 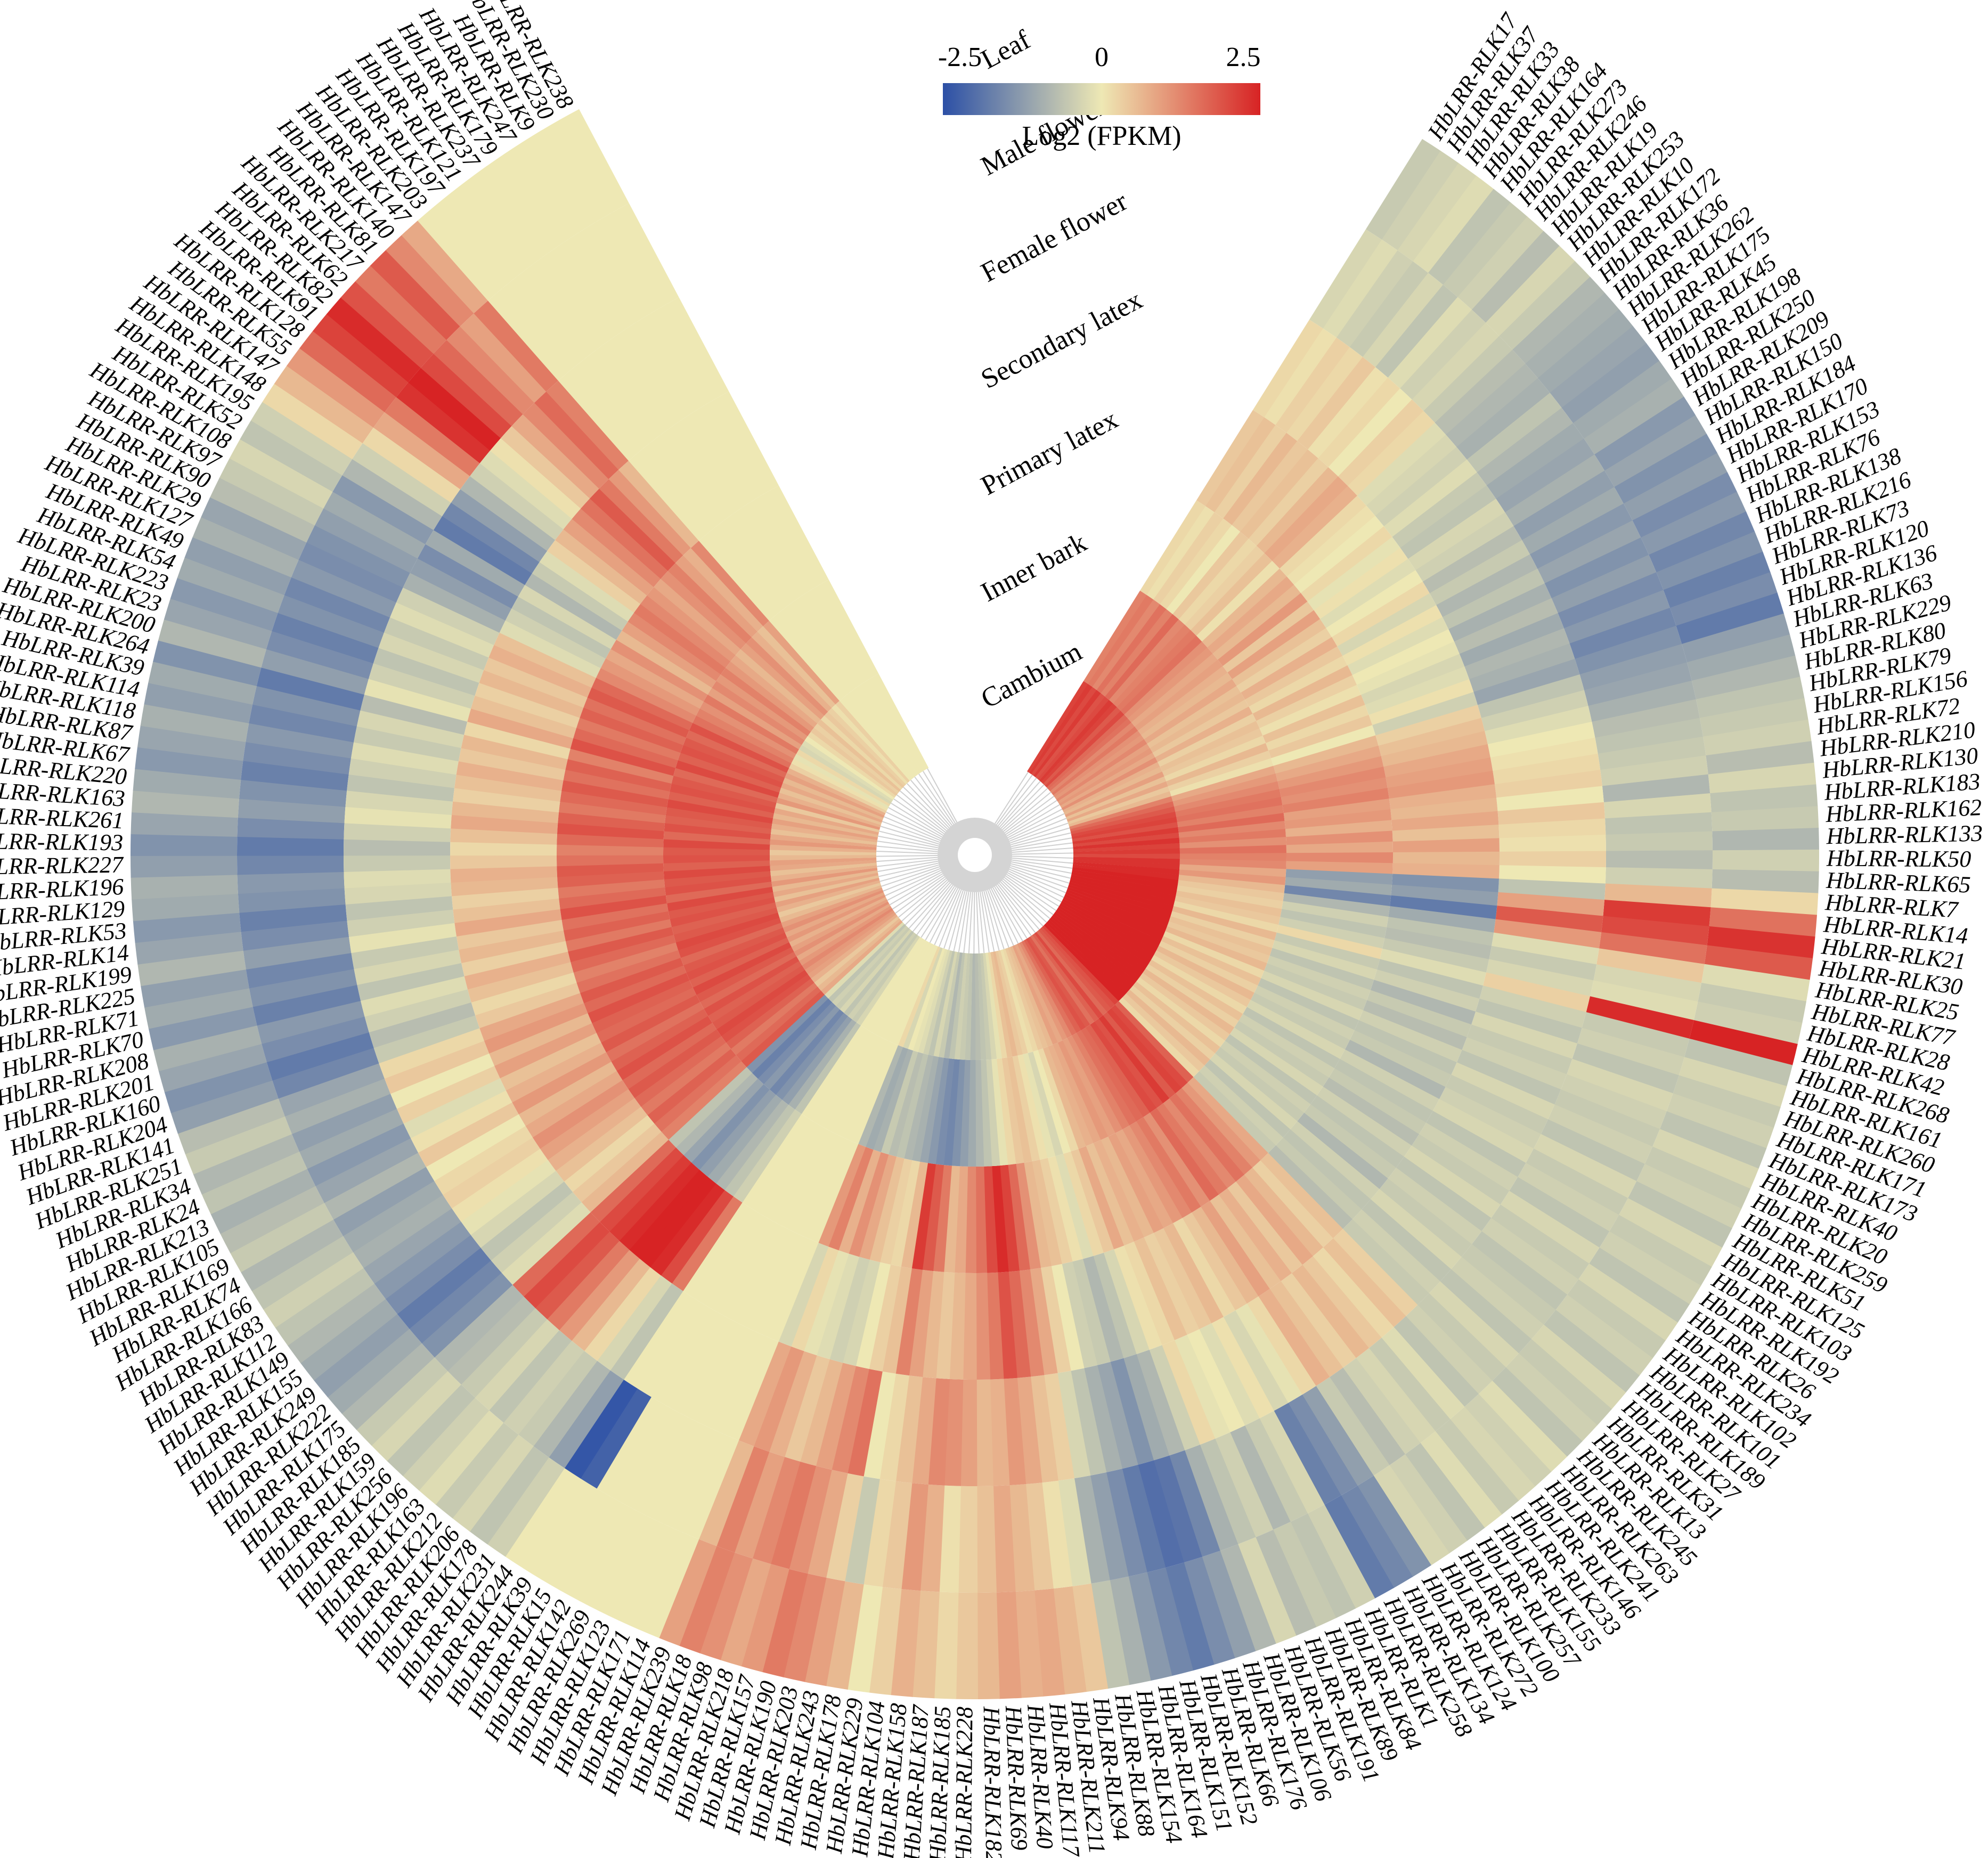 What do you see at coordinates (1061, 339) in the screenshot?
I see `ring-title: Secondary latex` at bounding box center [1061, 339].